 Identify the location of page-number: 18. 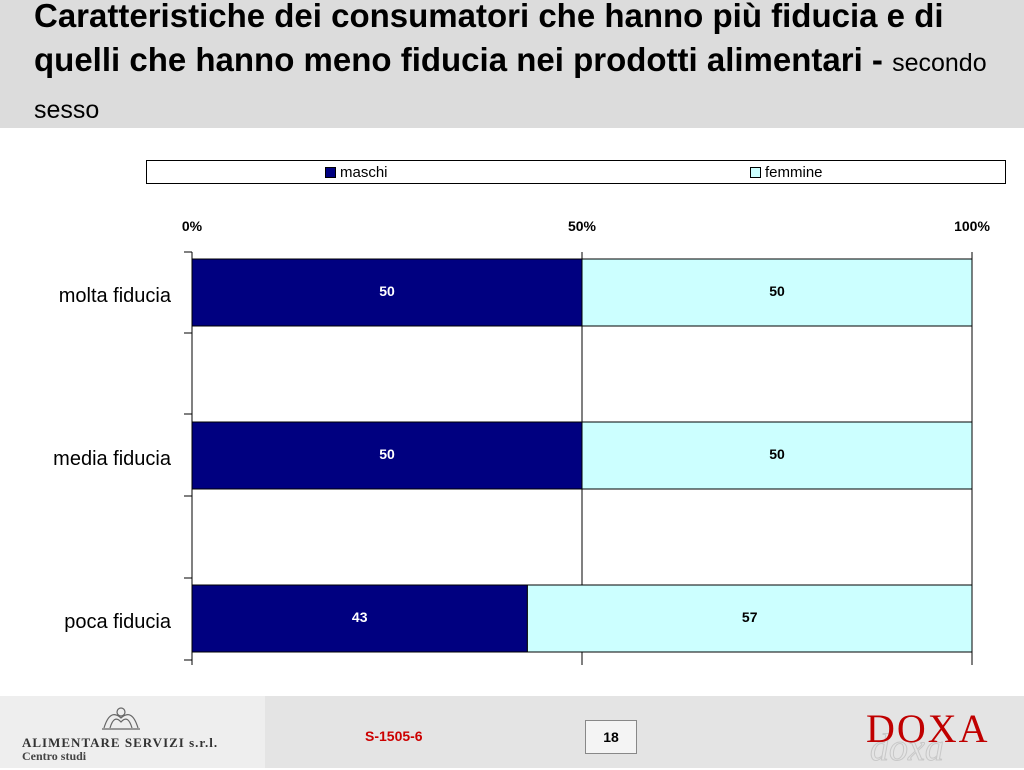
(611, 737).